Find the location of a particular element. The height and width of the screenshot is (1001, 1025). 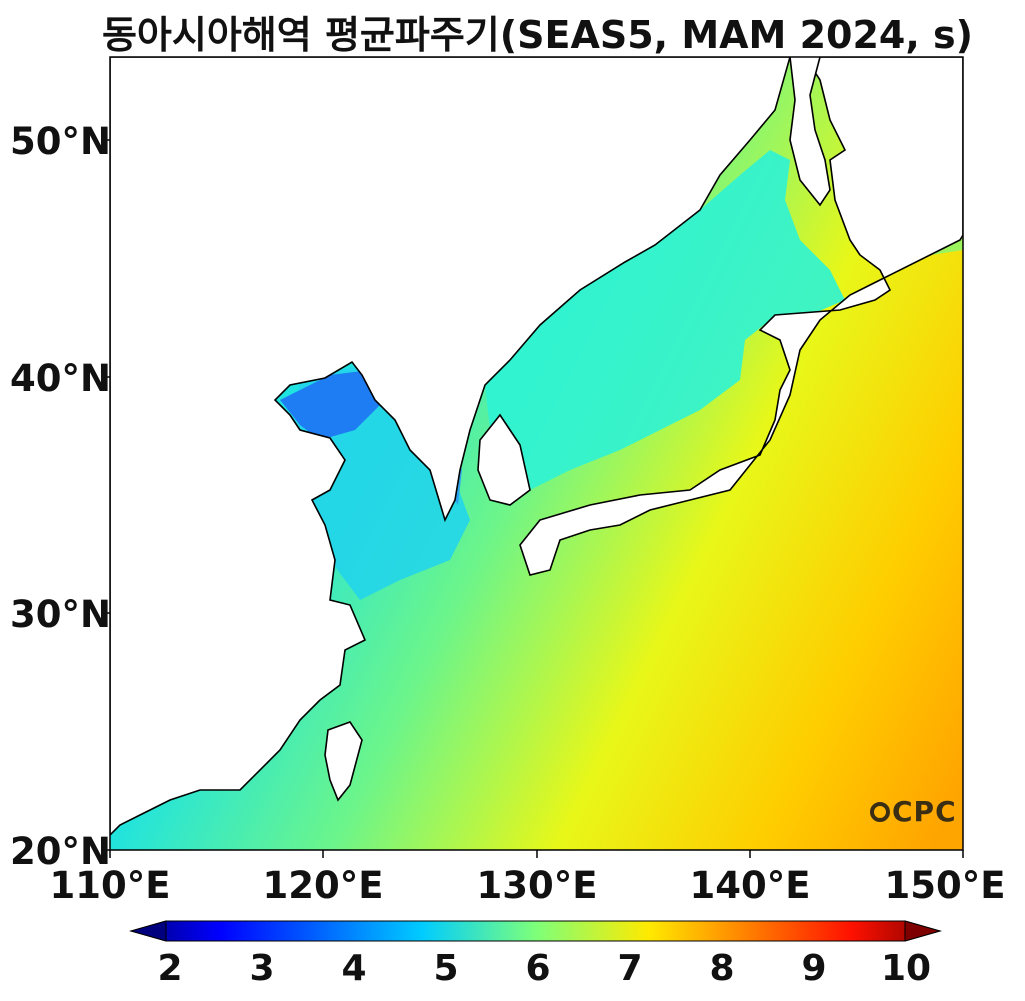

lat-label-20n: 20°N is located at coordinates (60, 851).